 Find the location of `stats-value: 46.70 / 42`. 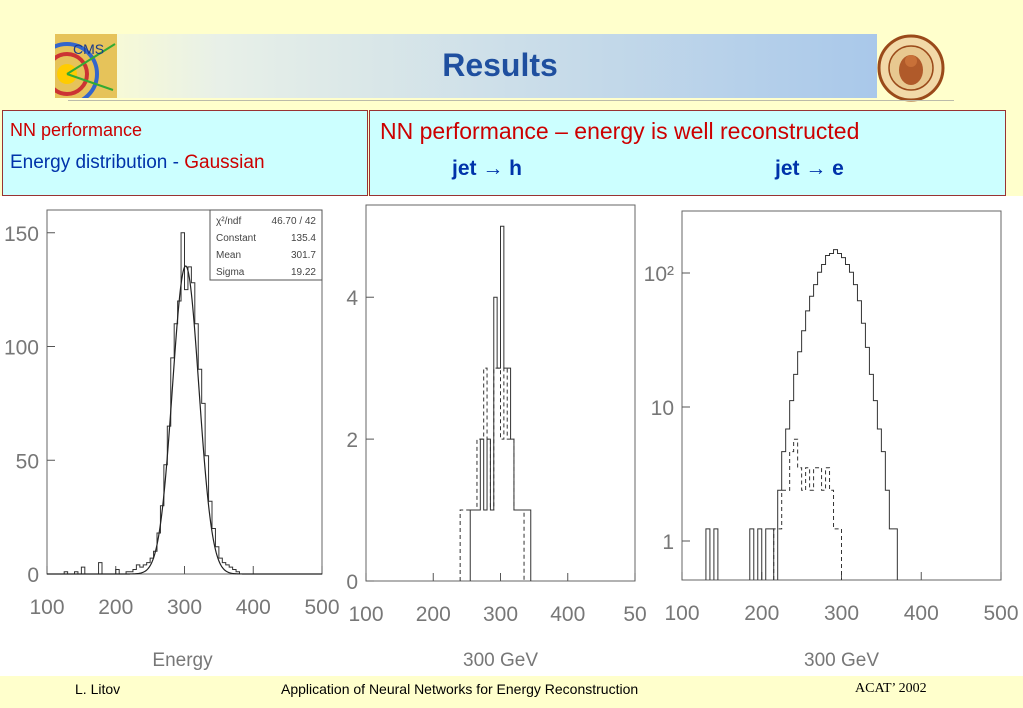

stats-value: 46.70 / 42 is located at coordinates (294, 221).